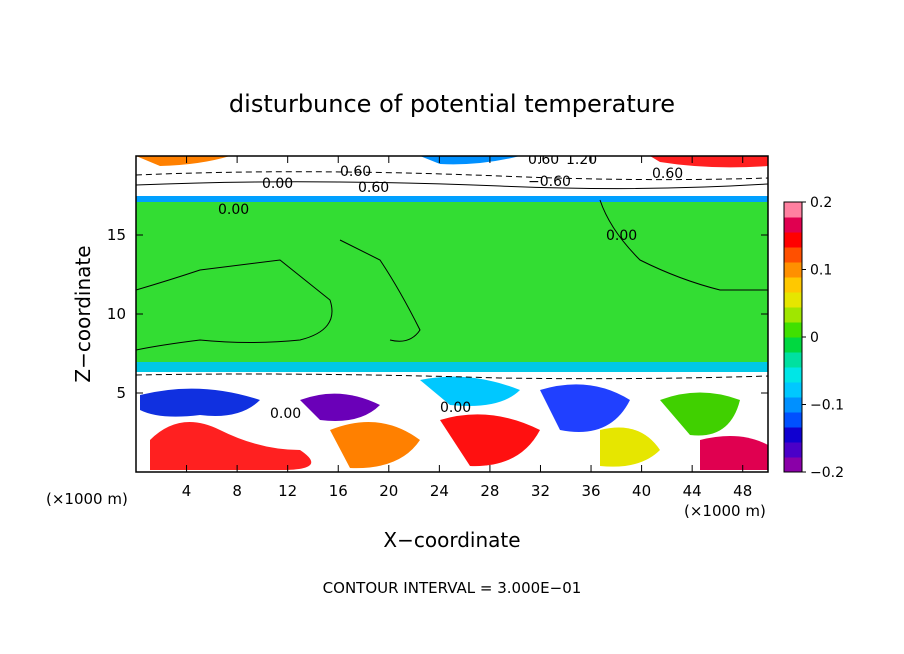 The image size is (904, 654). I want to click on chart-title: disturbunce of potential temperature, so click(452, 104).